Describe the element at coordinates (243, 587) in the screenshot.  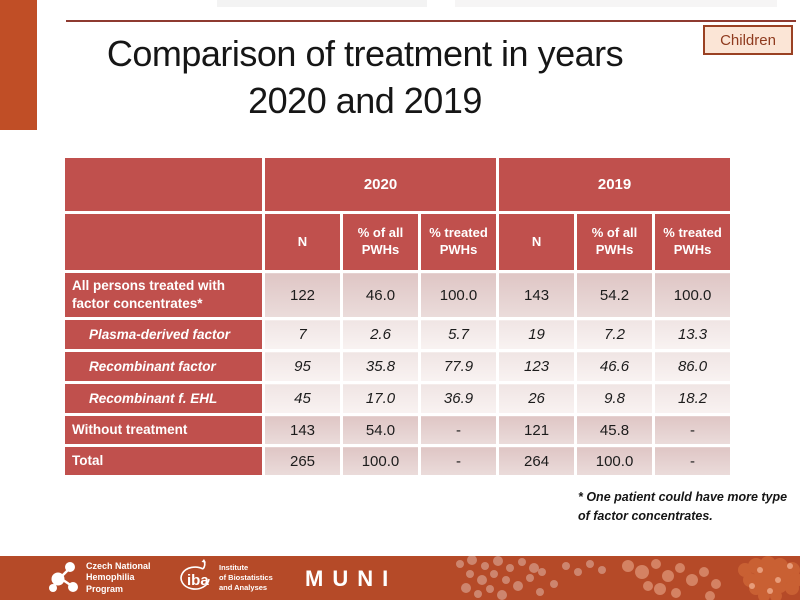
I see `iba-label-line3: and Analyses` at that location.